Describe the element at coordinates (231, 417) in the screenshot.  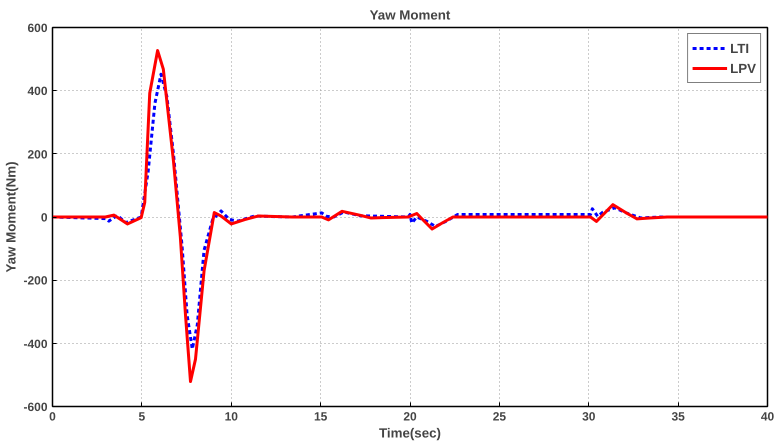
I see `x-tick-label: 10` at that location.